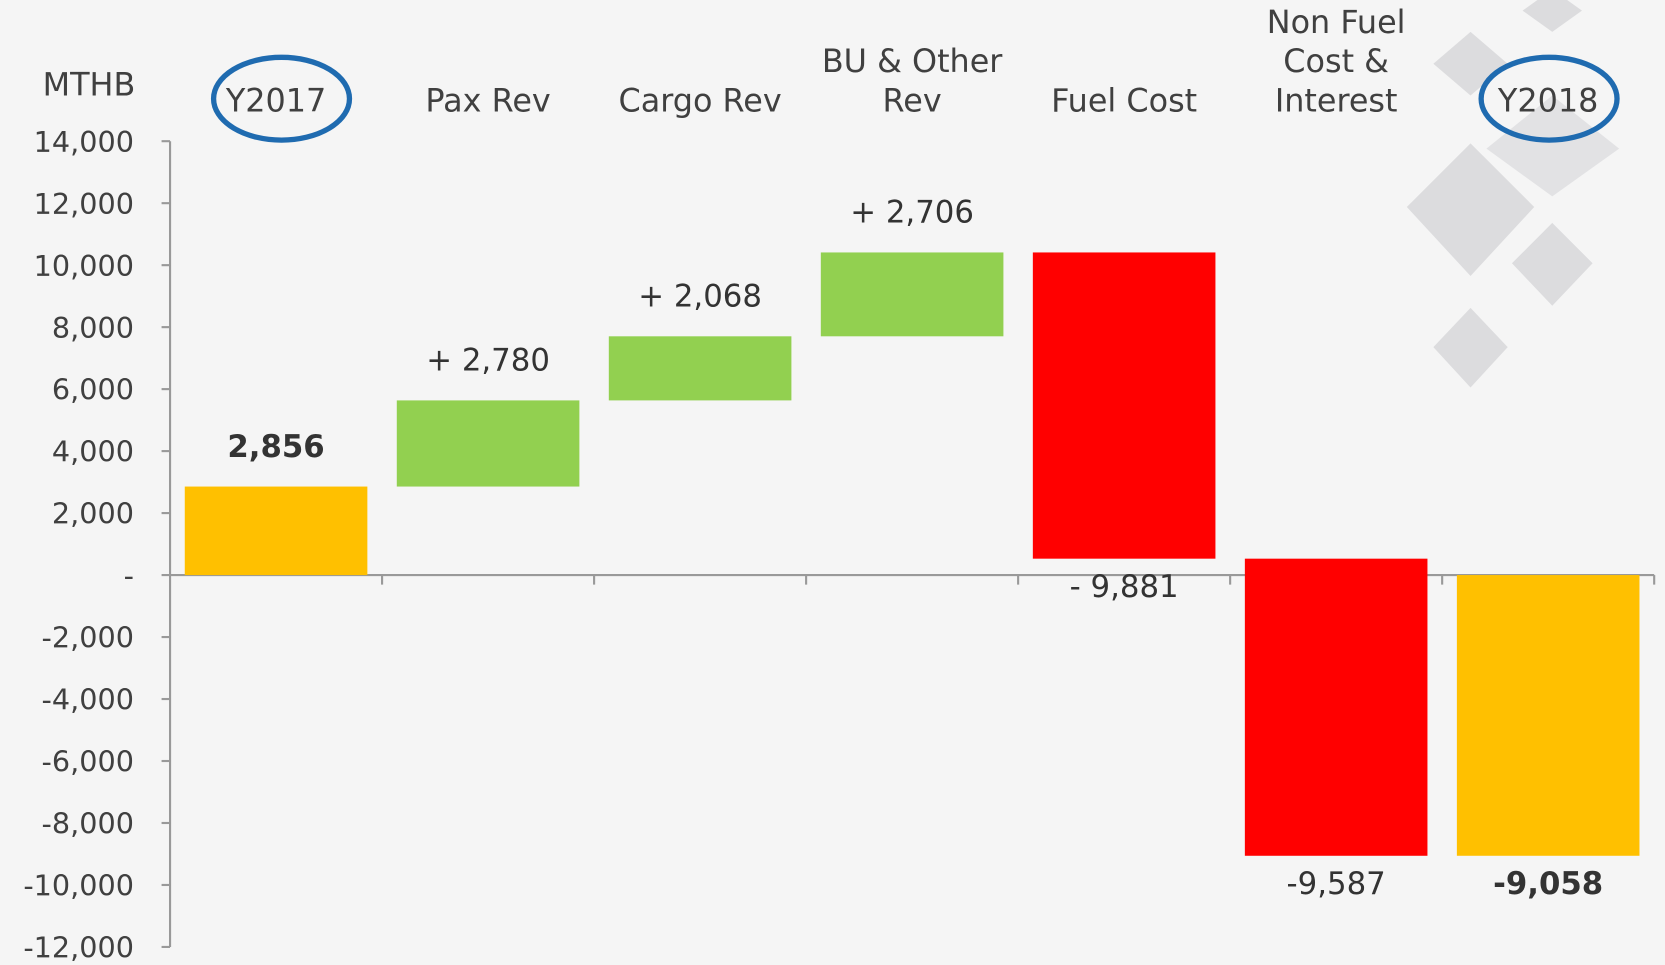  Describe the element at coordinates (84, 266) in the screenshot. I see `y-tick-label: 10,000` at that location.